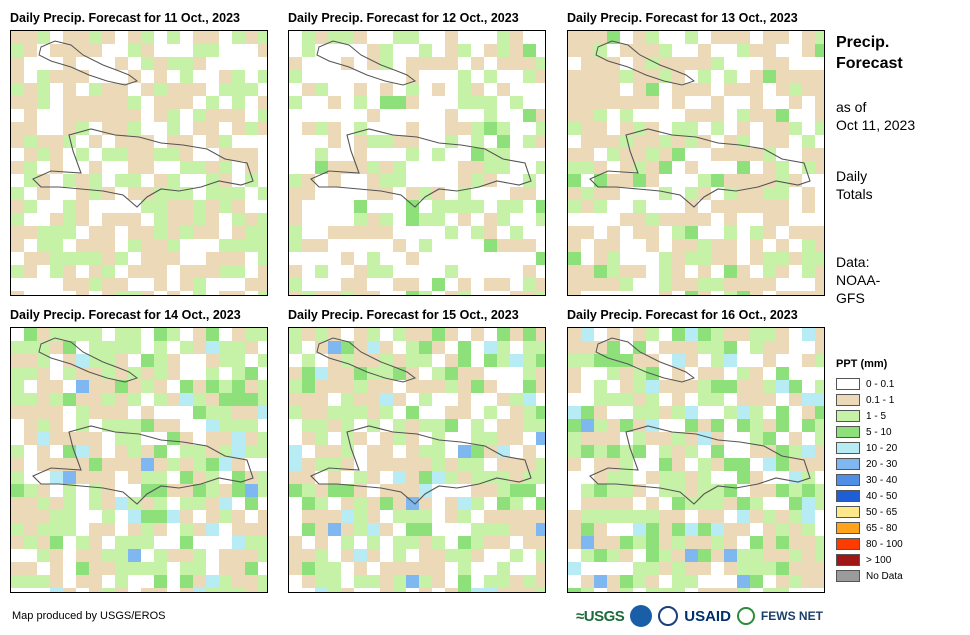 This screenshot has height=635, width=970. What do you see at coordinates (852, 176) in the screenshot?
I see `daily-line: Daily` at bounding box center [852, 176].